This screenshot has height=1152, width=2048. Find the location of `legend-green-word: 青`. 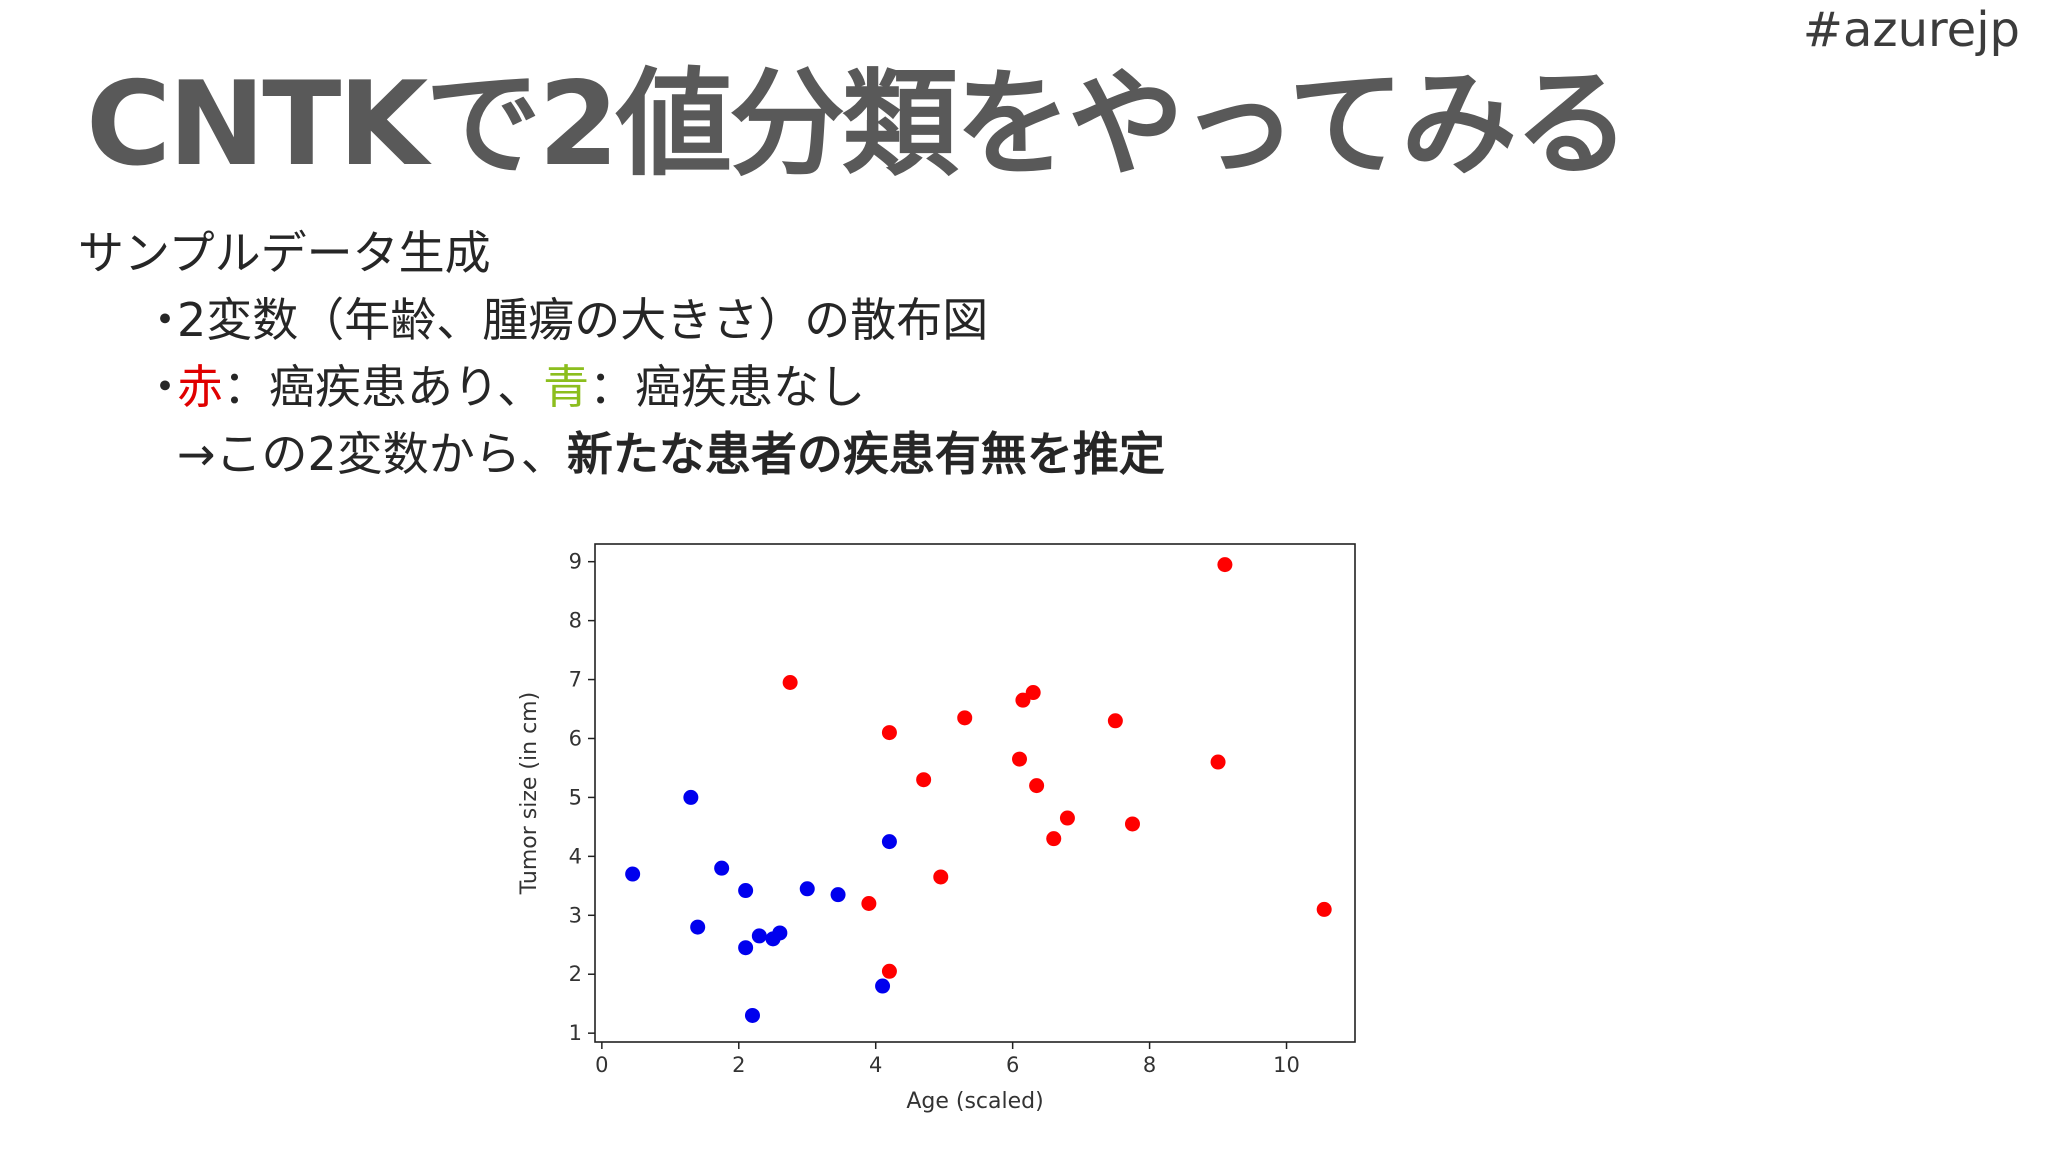

legend-green-word: 青 is located at coordinates (566, 387).